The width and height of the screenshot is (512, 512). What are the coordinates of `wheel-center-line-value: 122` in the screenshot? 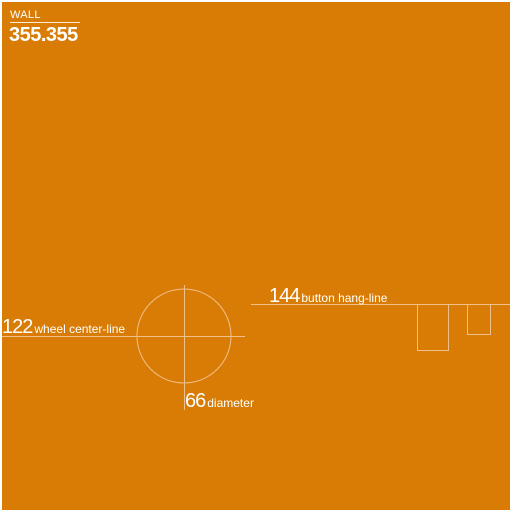 It's located at (17, 327).